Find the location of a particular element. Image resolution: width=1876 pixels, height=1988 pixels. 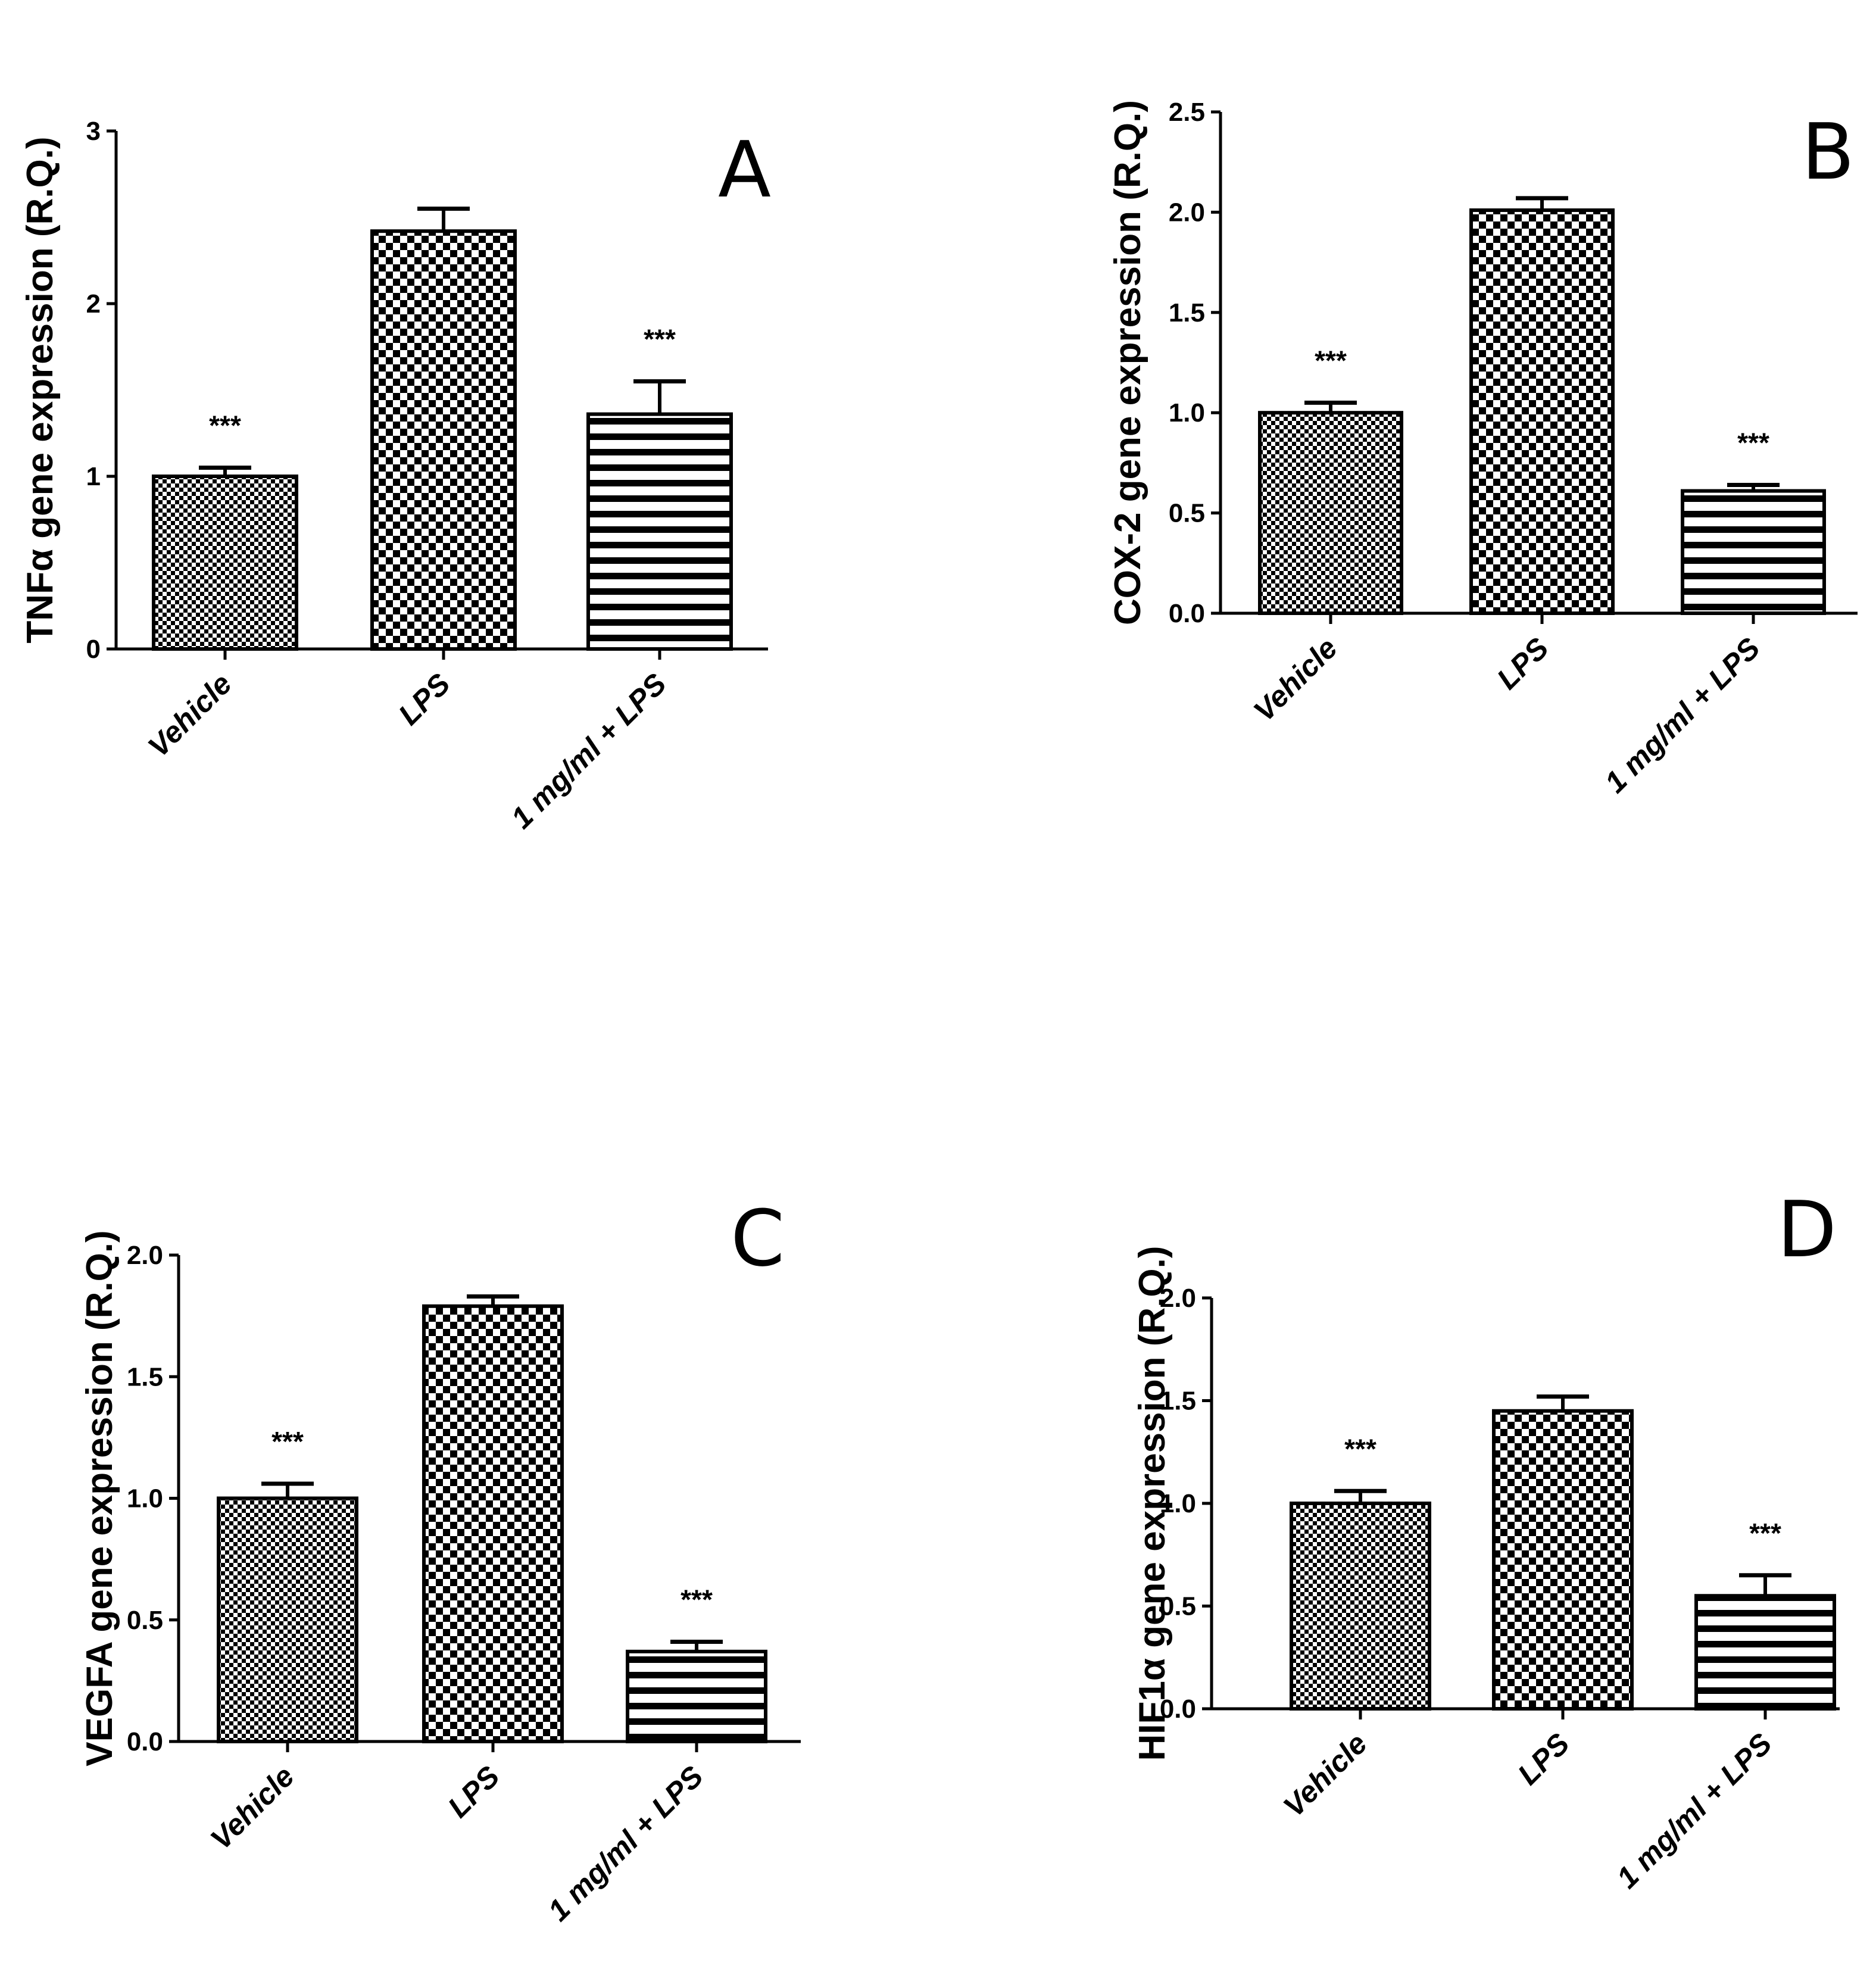

y-axis-title: HIF1α gene expression (R.Q.) is located at coordinates (1152, 1504).